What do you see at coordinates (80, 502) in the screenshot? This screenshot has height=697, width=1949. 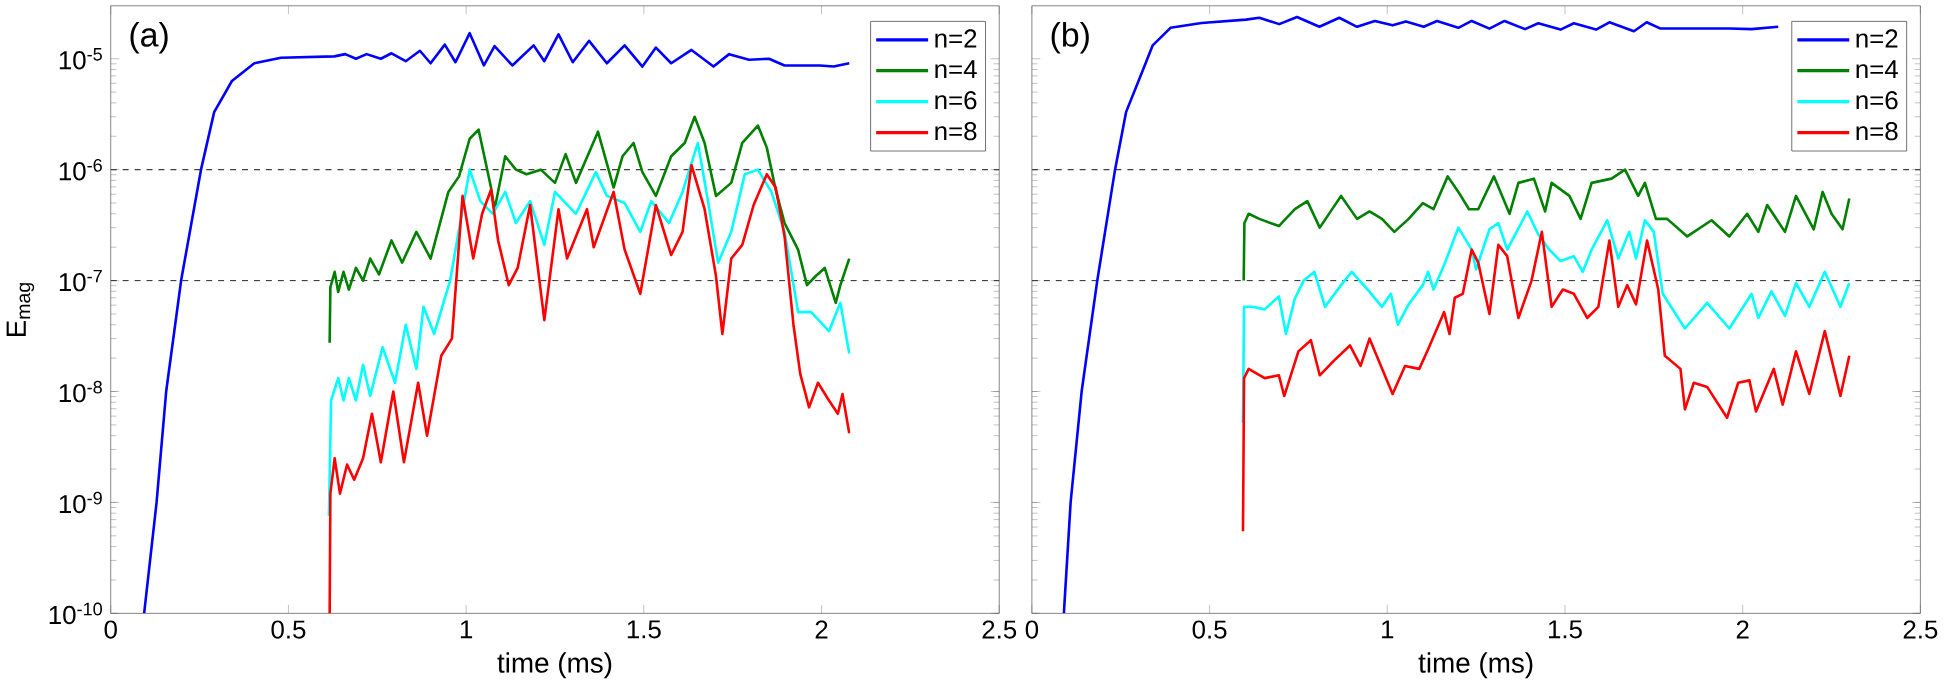 I see `y-tick-label: 10$^{-9}$` at bounding box center [80, 502].